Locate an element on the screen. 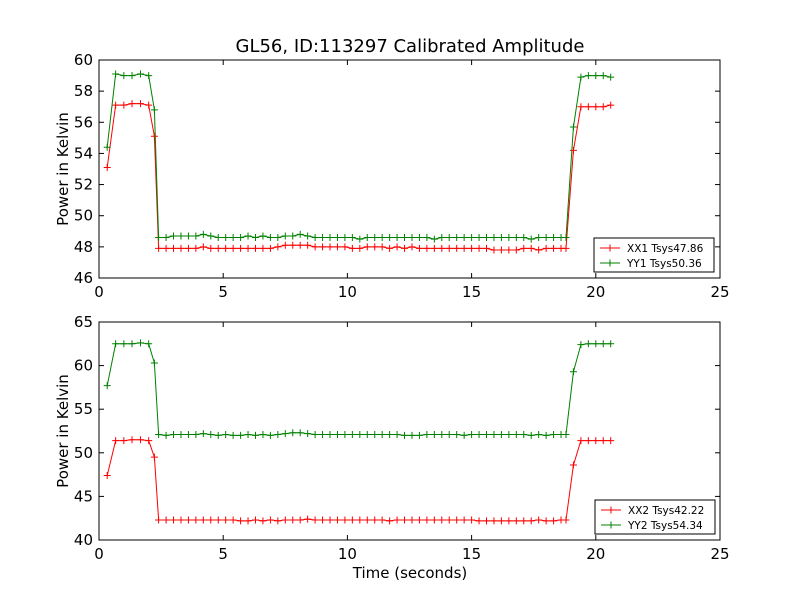 This screenshot has height=600, width=800. panel-1-x-tick-label: 20 is located at coordinates (595, 554).